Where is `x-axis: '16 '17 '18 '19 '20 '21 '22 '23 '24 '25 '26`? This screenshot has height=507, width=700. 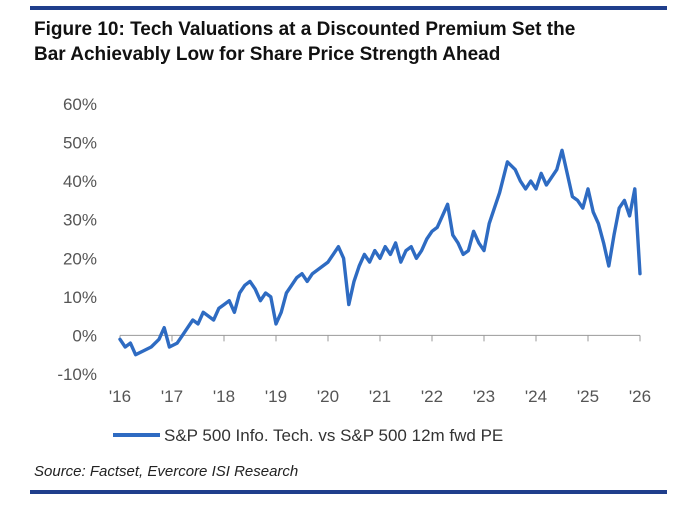 x-axis: '16 '17 '18 '19 '20 '21 '22 '23 '24 '25 '26 is located at coordinates (380, 370).